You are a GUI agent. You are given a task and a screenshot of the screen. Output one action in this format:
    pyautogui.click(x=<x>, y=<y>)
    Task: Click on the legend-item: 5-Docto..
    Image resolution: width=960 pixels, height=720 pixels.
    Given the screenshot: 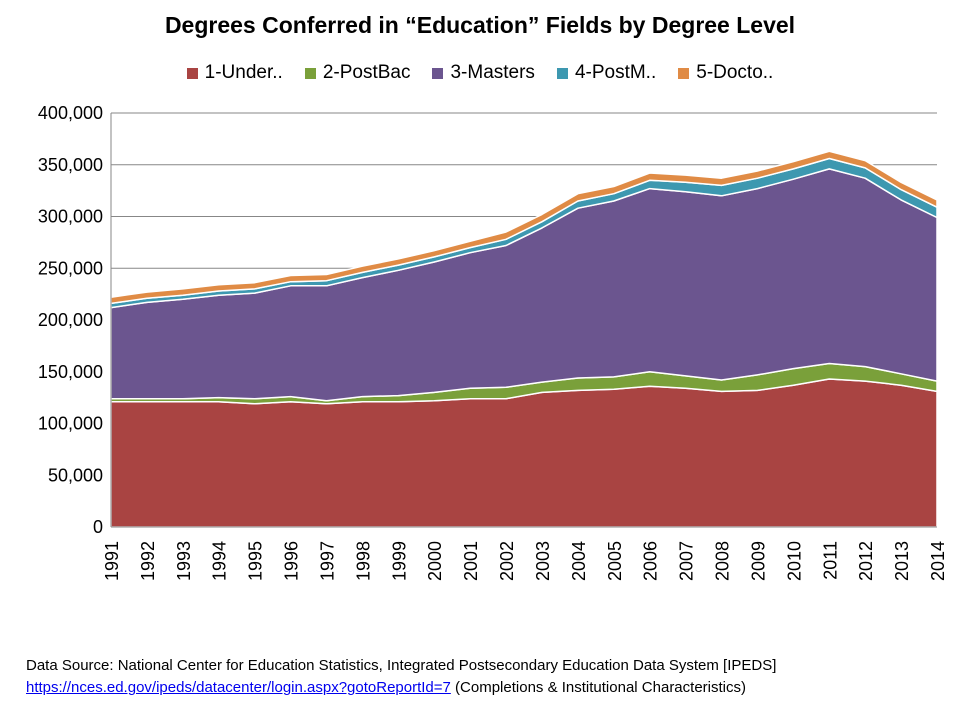 What is the action you would take?
    pyautogui.click(x=725, y=73)
    